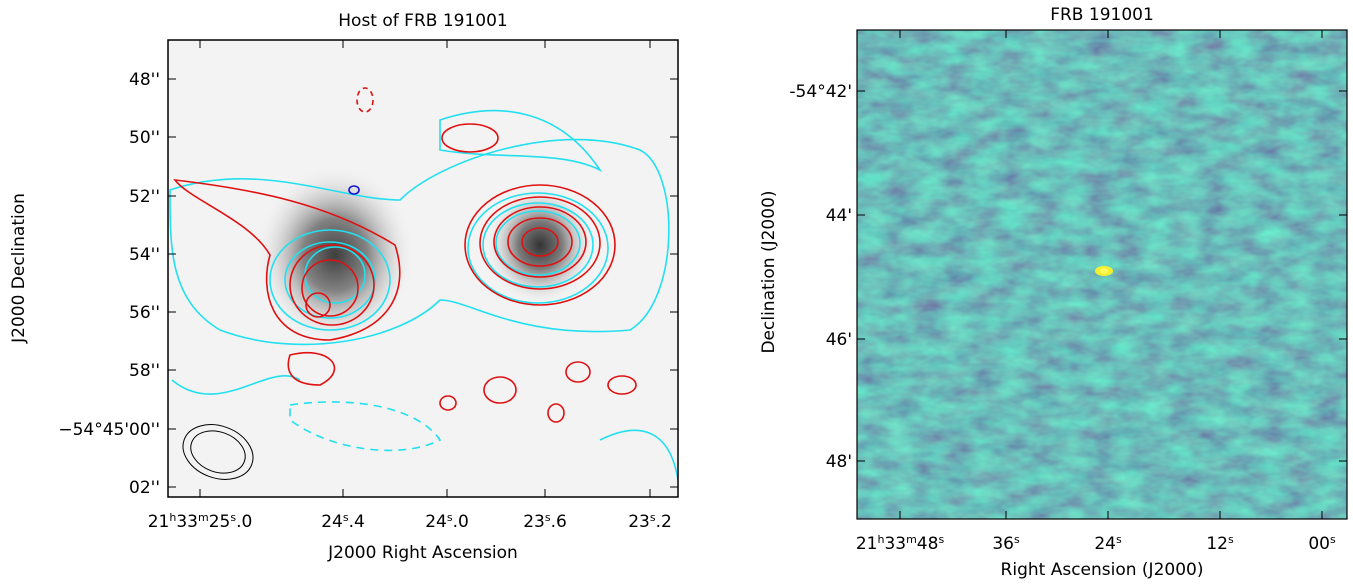 This screenshot has height=586, width=1353. I want to click on y-tick-label: 52'', so click(144, 197).